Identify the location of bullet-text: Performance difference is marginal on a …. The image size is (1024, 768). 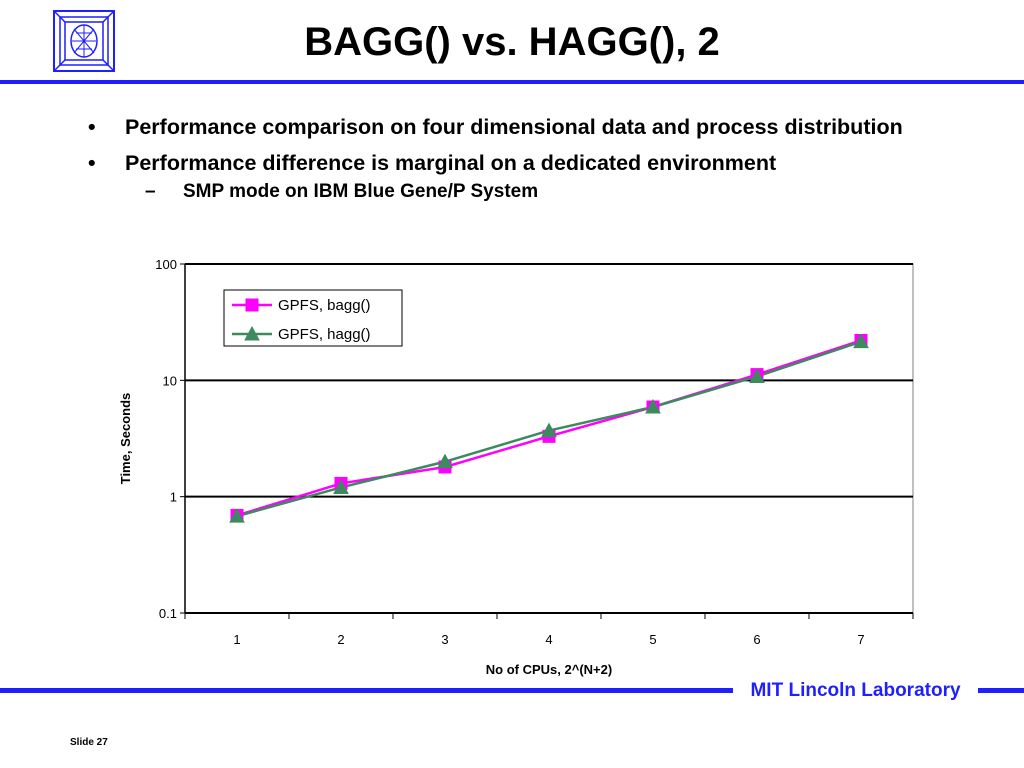
(451, 163).